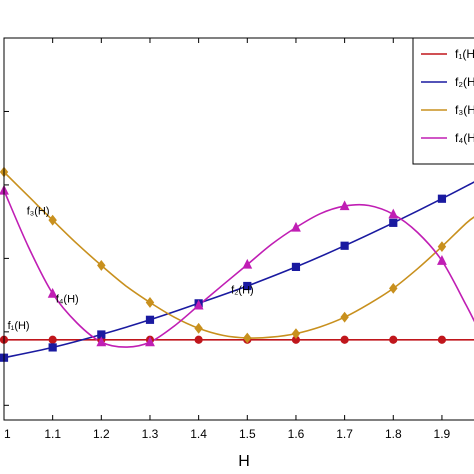 The width and height of the screenshot is (474, 474). I want to click on legend: f₁(H) f₂(H) f₃(H) f₄(H), so click(443, 101).